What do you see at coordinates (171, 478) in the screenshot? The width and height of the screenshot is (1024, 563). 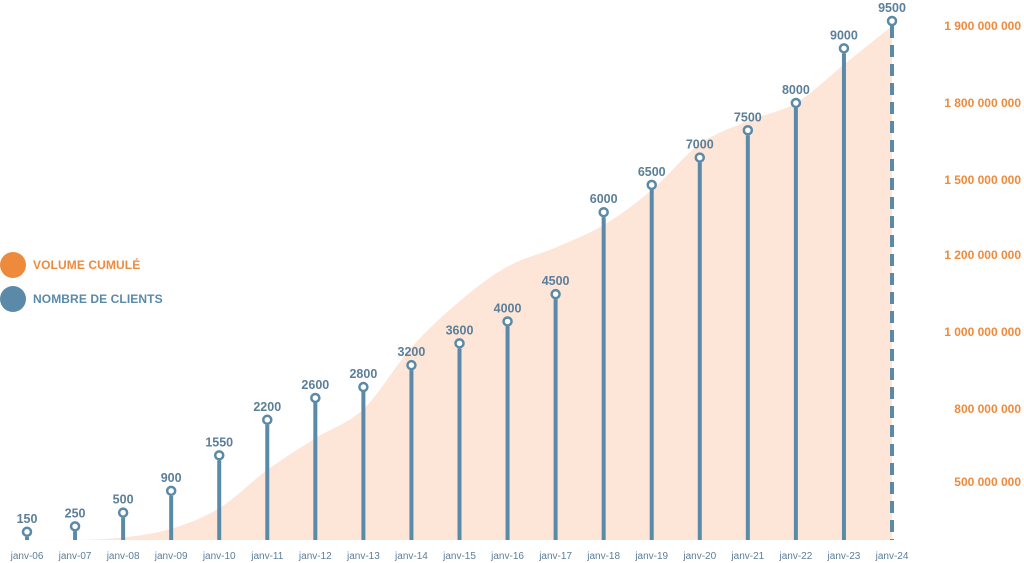 I see `clients-value-label-janv-09: 900` at bounding box center [171, 478].